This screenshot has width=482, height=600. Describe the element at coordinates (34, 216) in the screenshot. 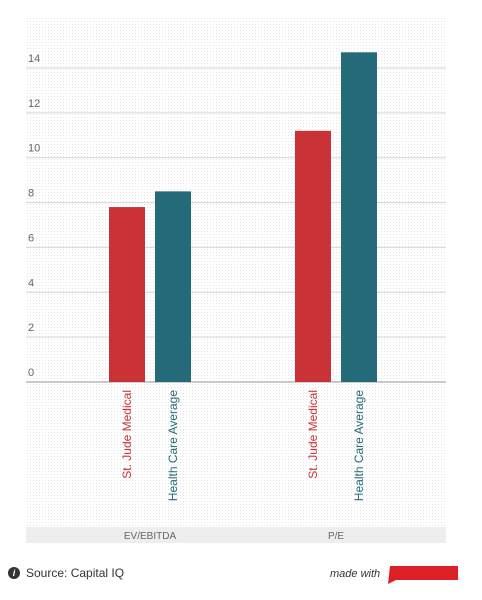

I see `y-axis-ticks: 0 2 4 6 8 10 12 14` at that location.